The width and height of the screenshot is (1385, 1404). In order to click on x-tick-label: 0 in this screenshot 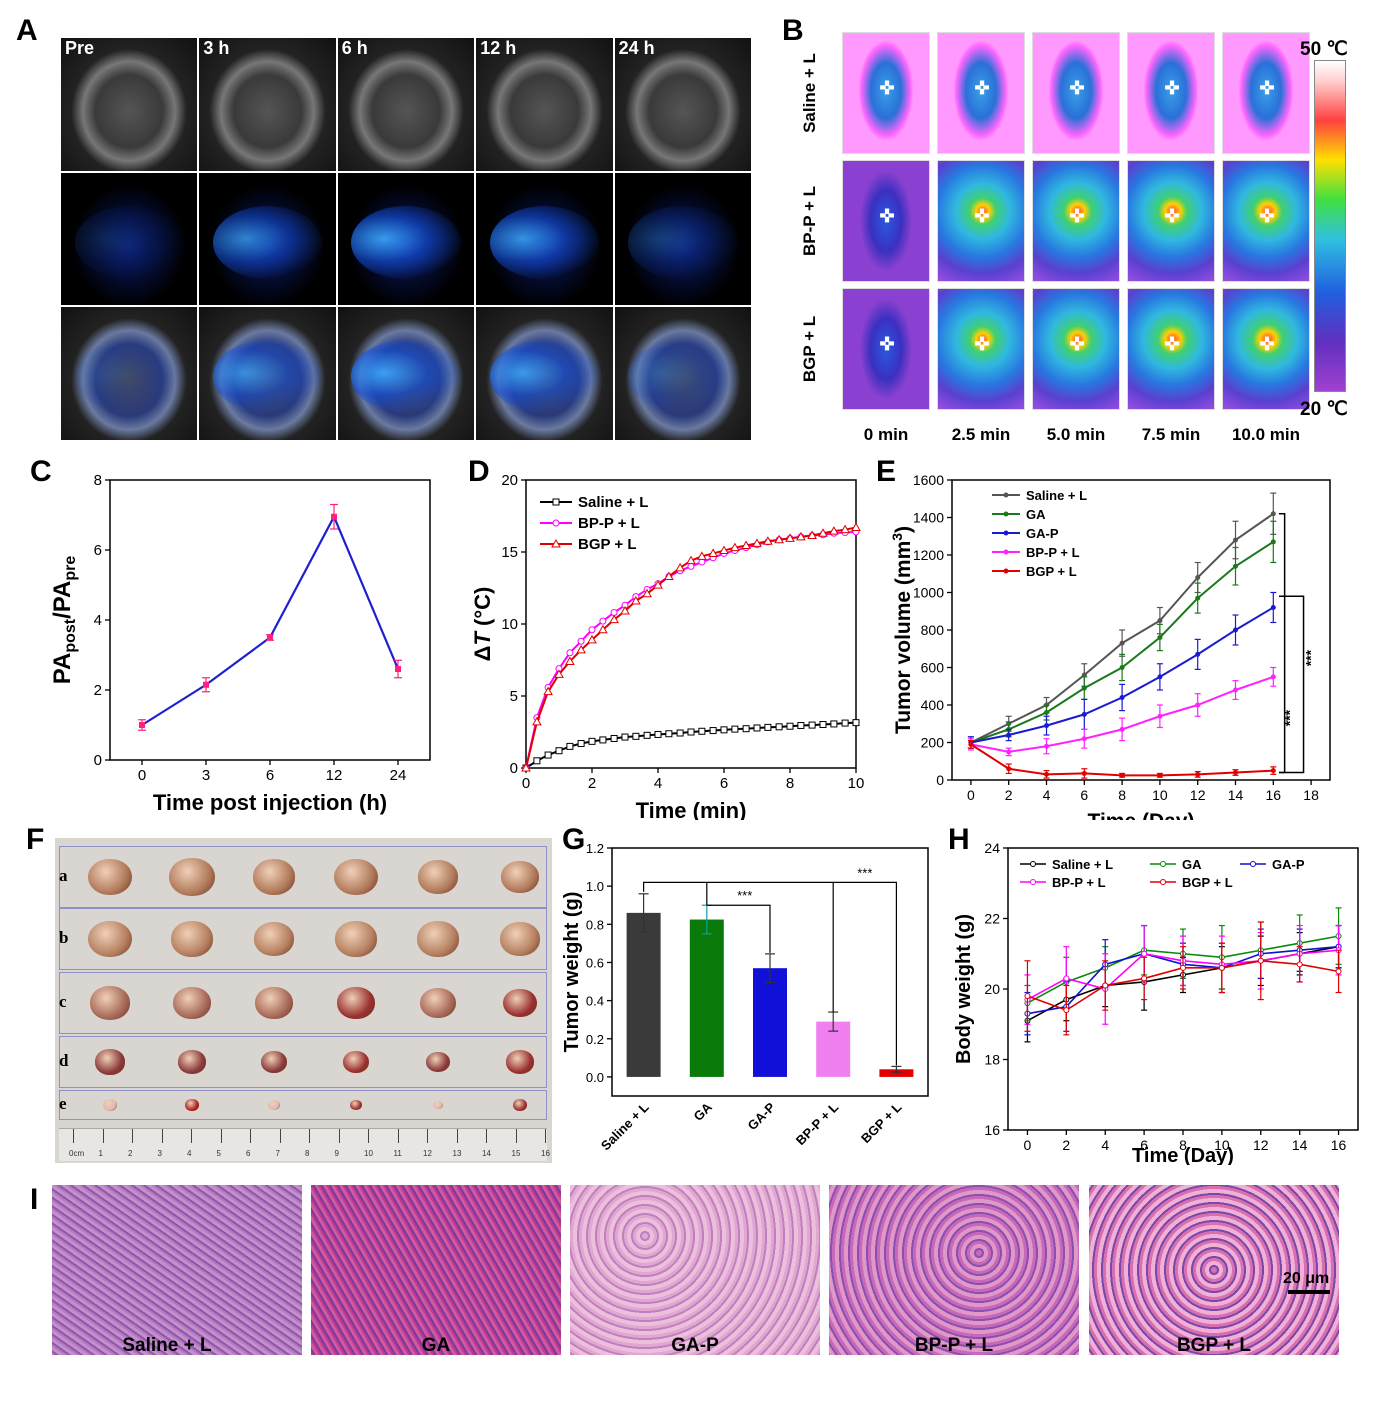, I will do `click(142, 775)`.